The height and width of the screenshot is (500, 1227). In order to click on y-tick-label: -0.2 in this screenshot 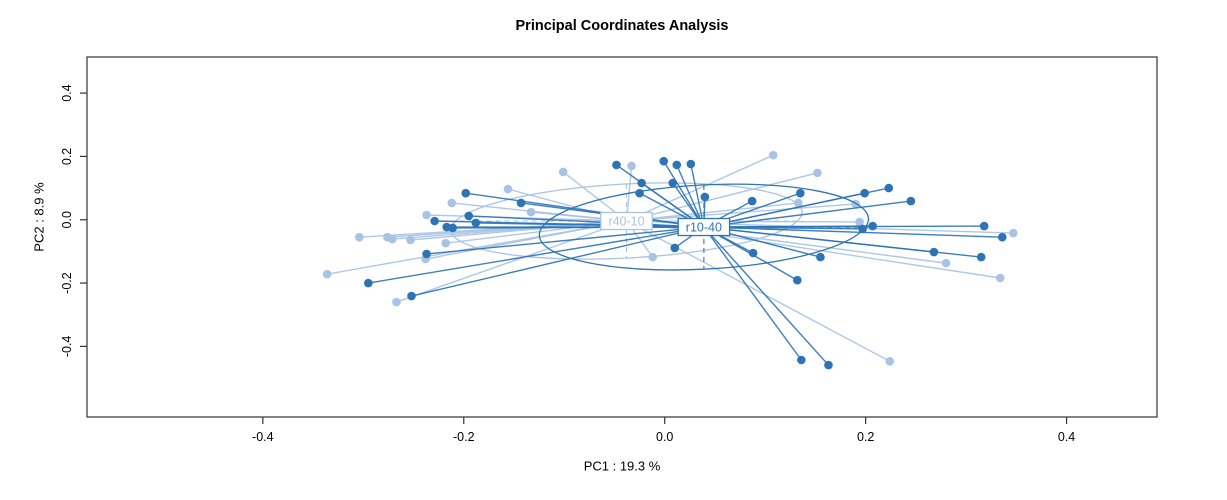, I will do `click(67, 283)`.